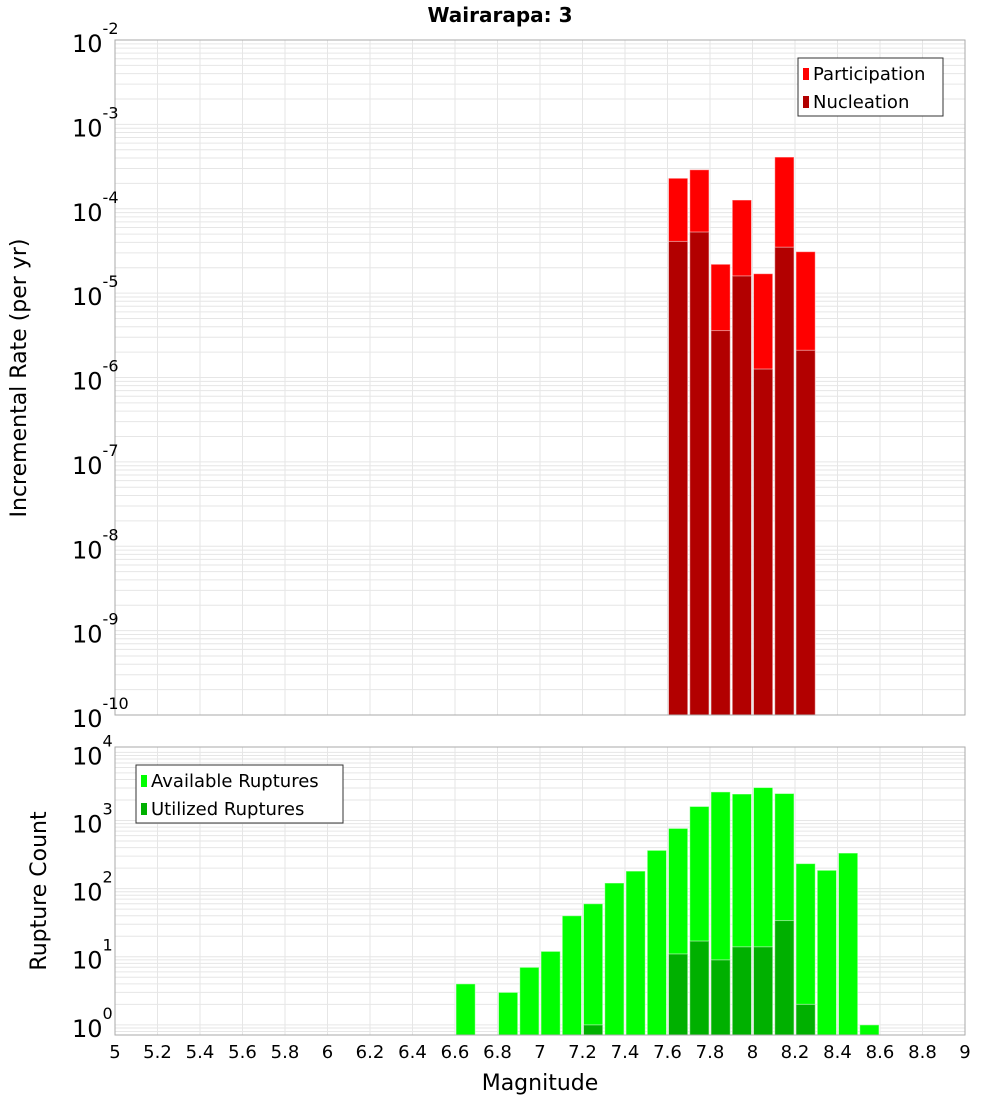 Image resolution: width=1000 pixels, height=1100 pixels. Describe the element at coordinates (92, 955) in the screenshot. I see `count-y-tick-label: 10¹` at that location.